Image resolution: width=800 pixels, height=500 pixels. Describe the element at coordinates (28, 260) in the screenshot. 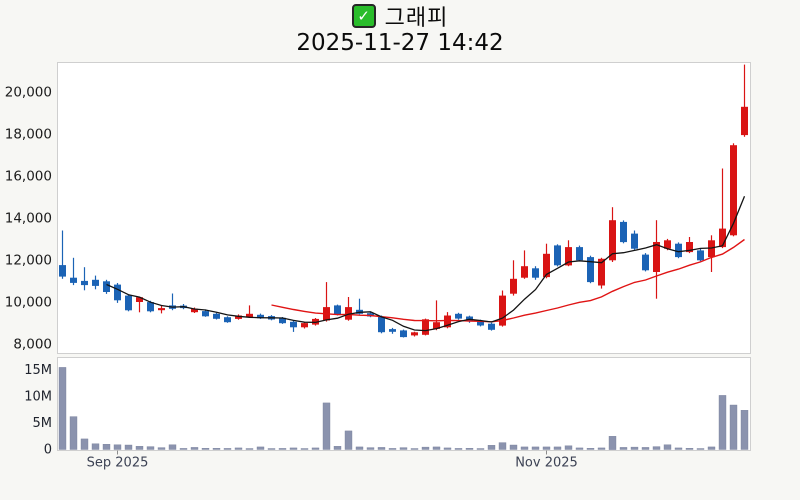

I see `price-tick-label: 12,000` at that location.